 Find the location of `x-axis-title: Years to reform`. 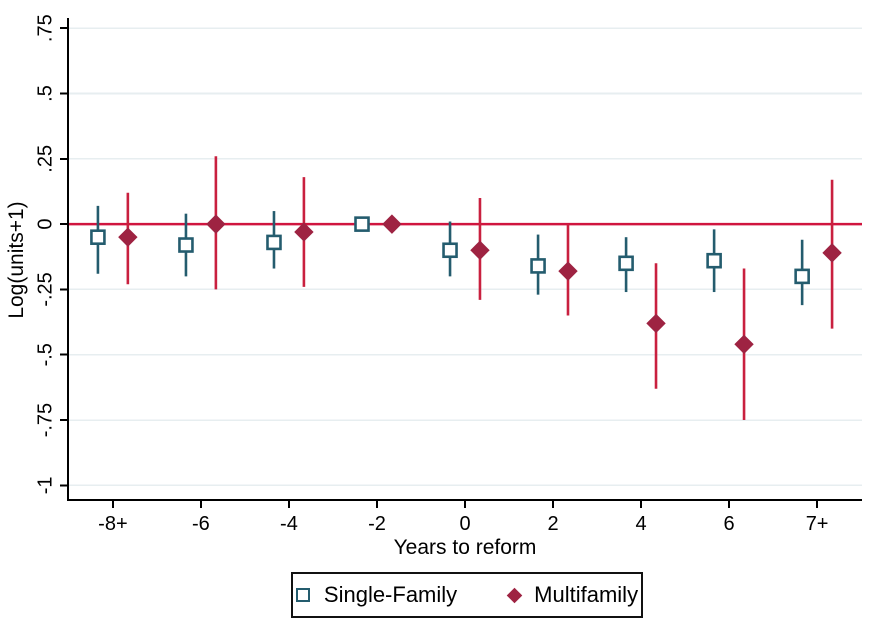

x-axis-title: Years to reform is located at coordinates (465, 547).